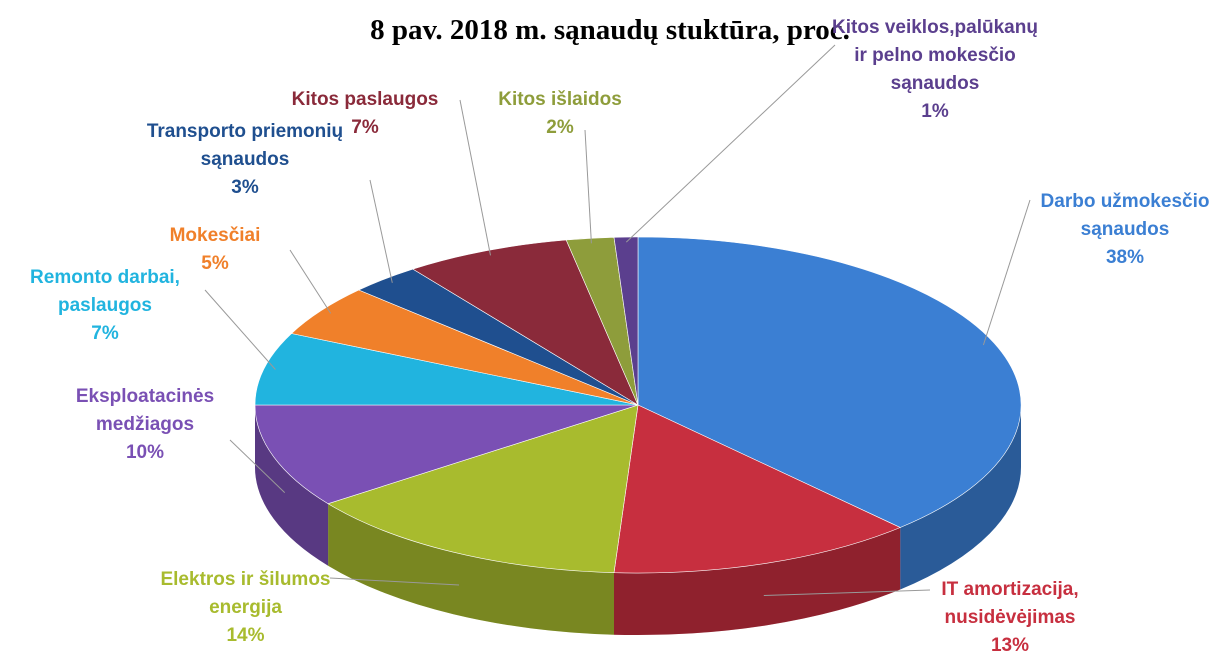 The width and height of the screenshot is (1228, 663). I want to click on category-label: Elektros ir šilumos energija, so click(245, 593).